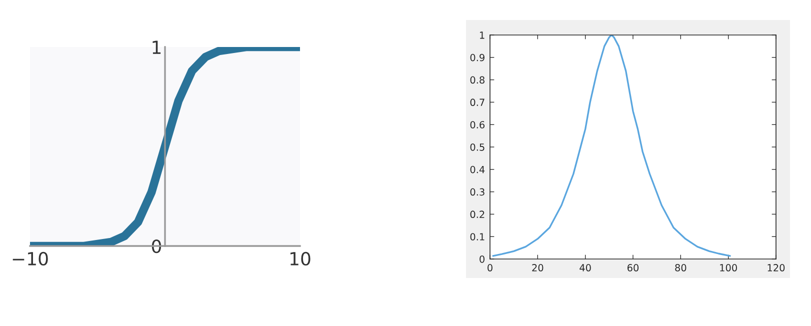  I want to click on y-tick-label: 0.2, so click(477, 214).